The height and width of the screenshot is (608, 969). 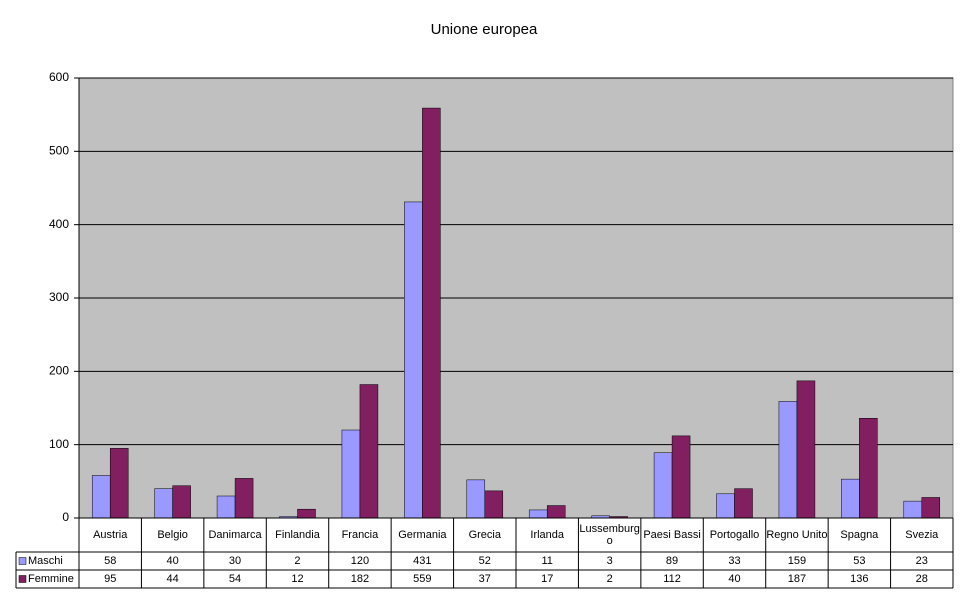 I want to click on y-tick-label: 0, so click(x=65, y=517).